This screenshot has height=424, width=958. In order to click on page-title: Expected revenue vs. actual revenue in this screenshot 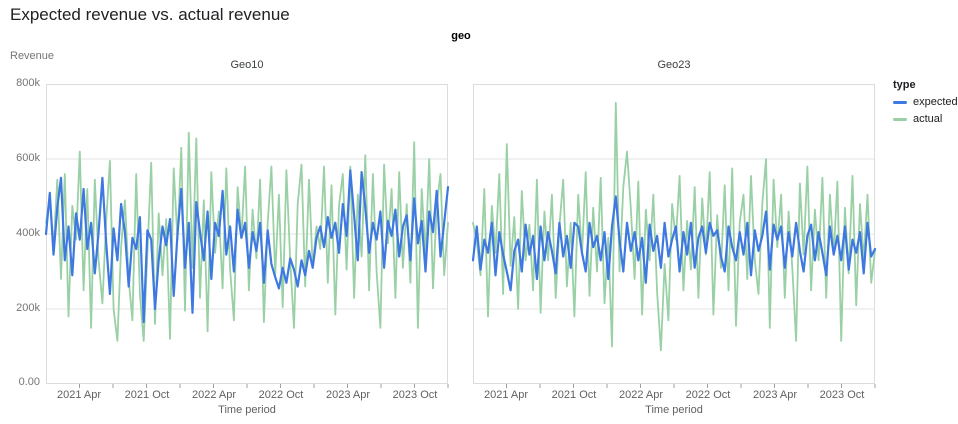, I will do `click(150, 14)`.